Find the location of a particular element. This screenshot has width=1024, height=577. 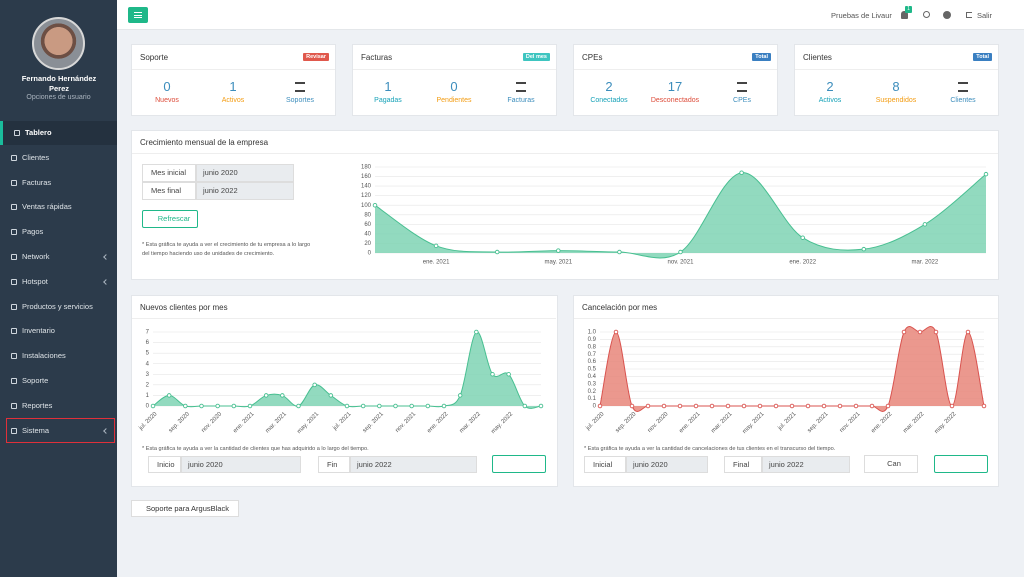

menu-chevron is located at coordinates (106, 281).